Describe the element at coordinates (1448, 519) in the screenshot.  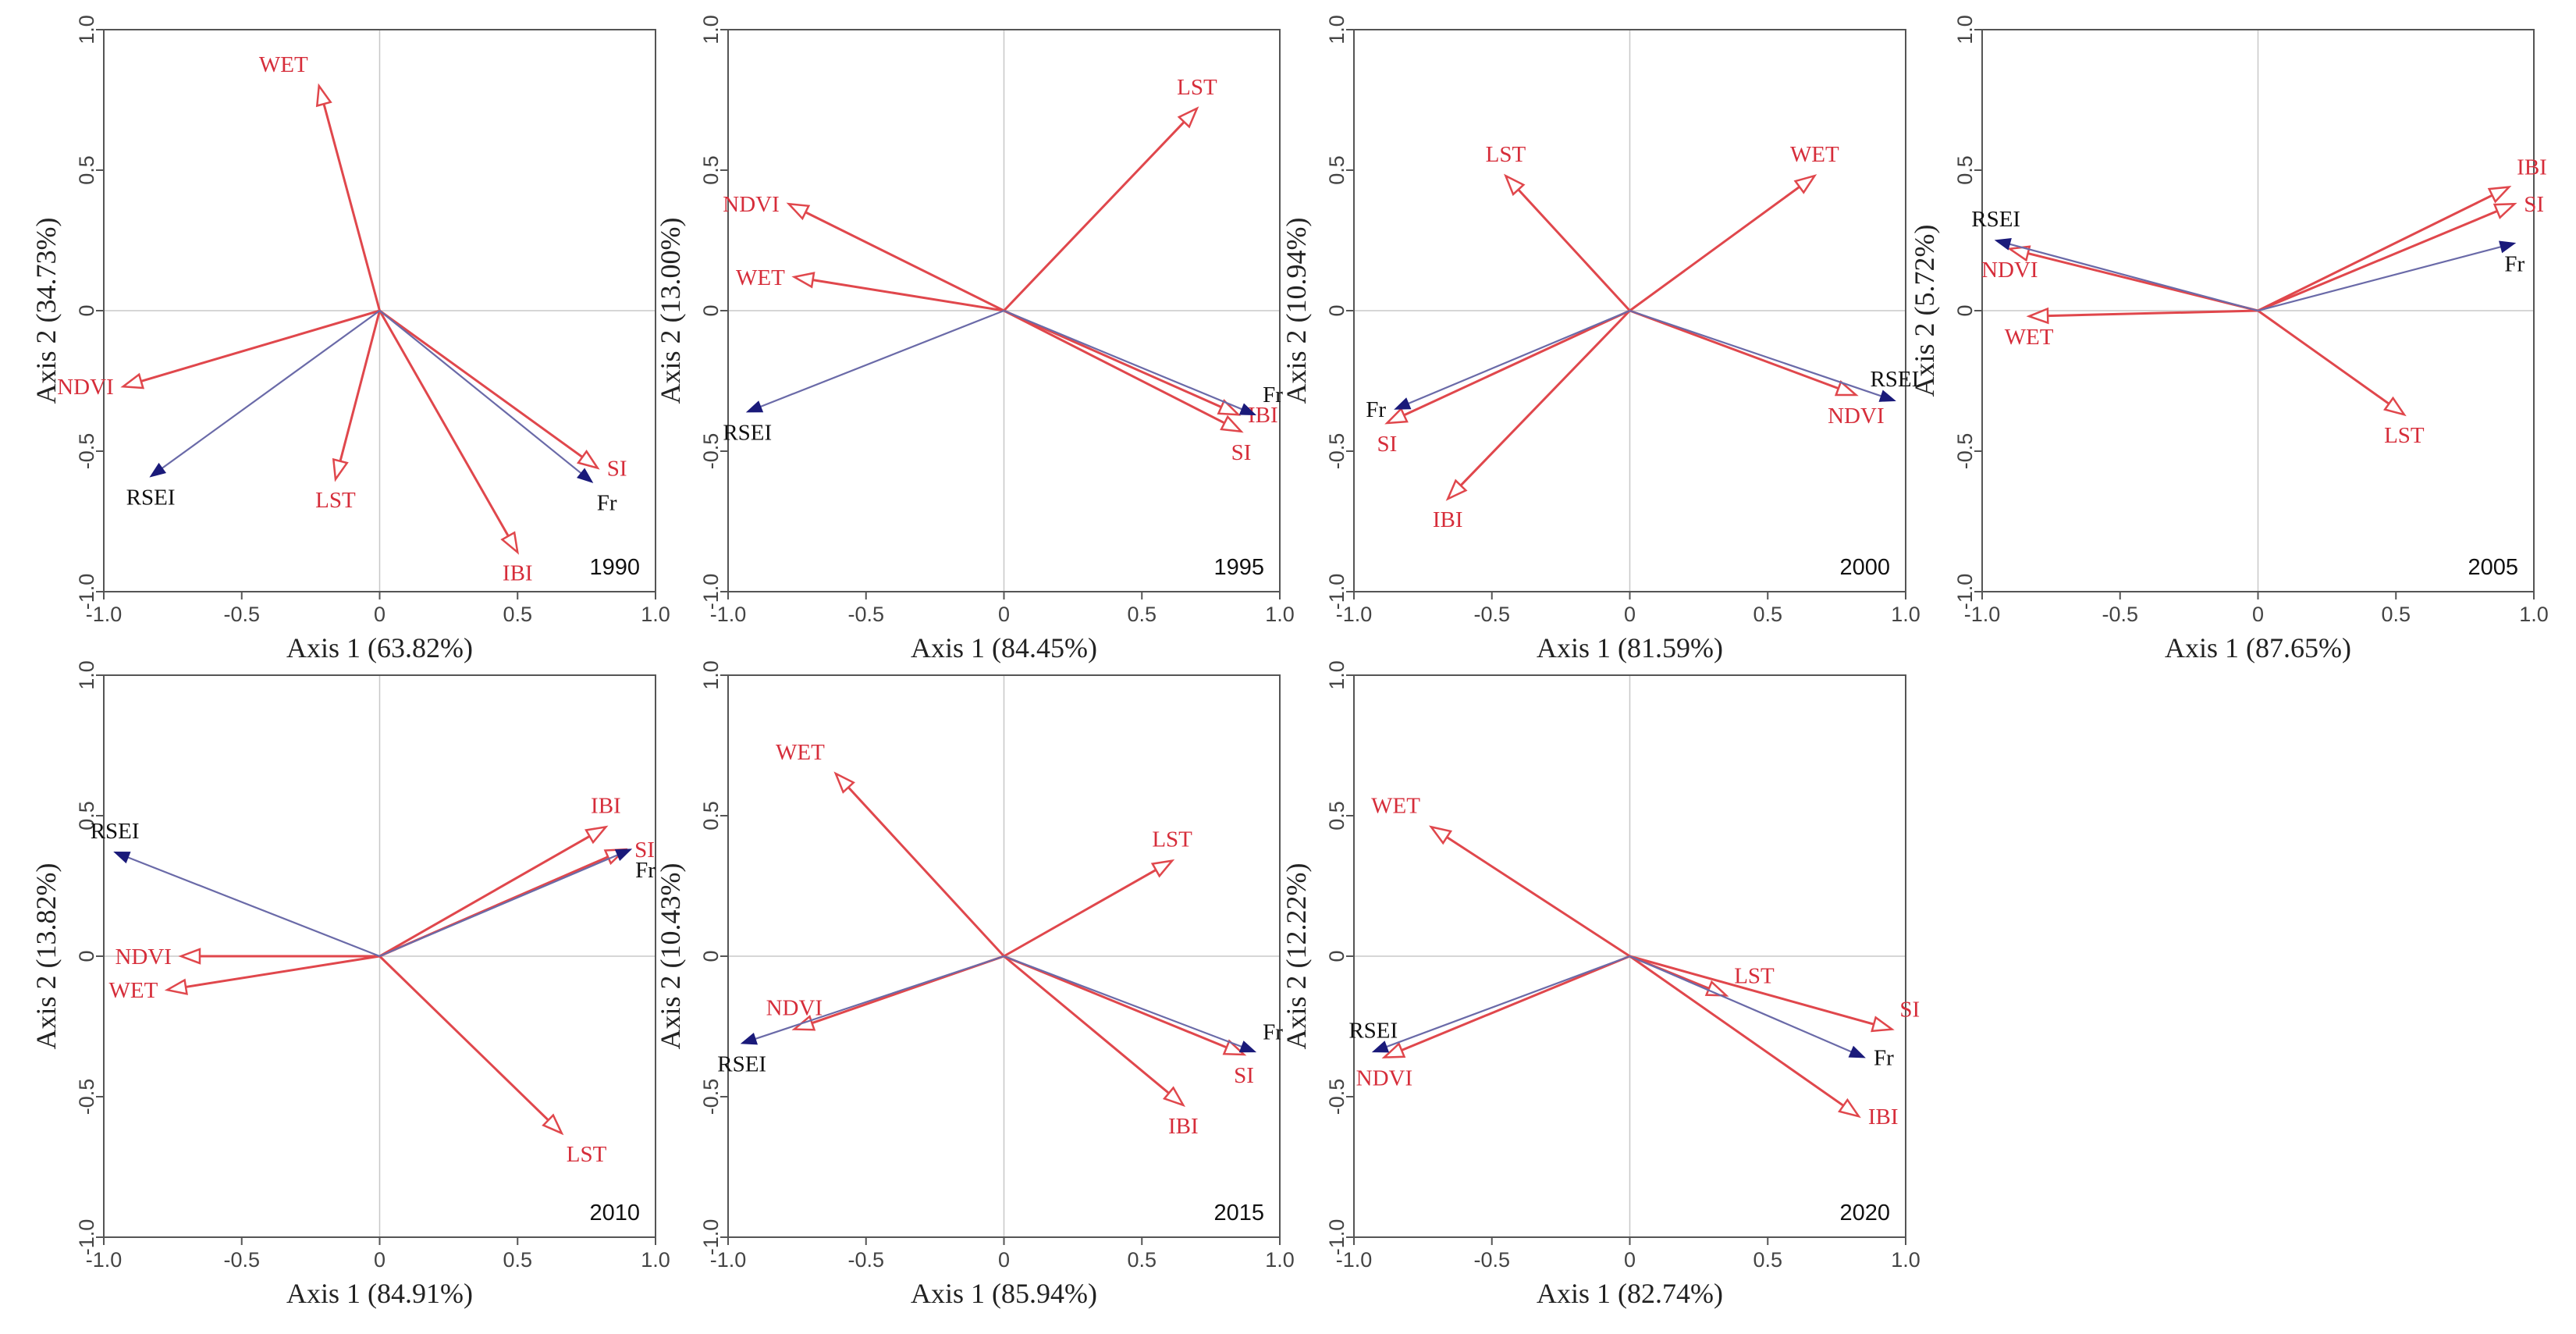
I see `vector-label-ibi: IBI` at that location.